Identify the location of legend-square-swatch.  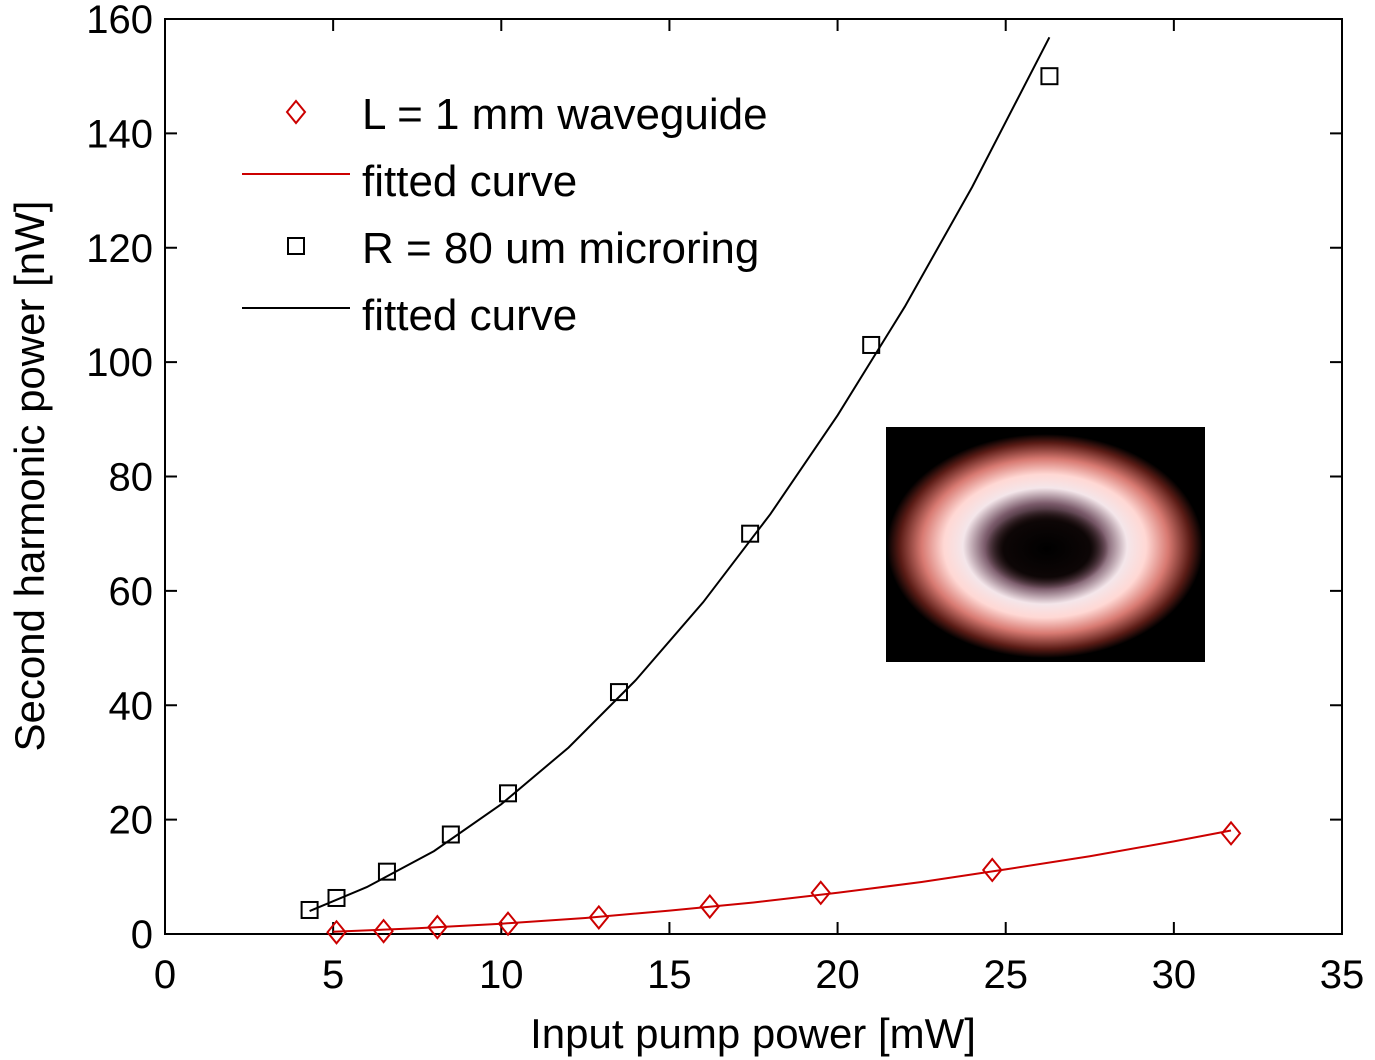
(296, 246).